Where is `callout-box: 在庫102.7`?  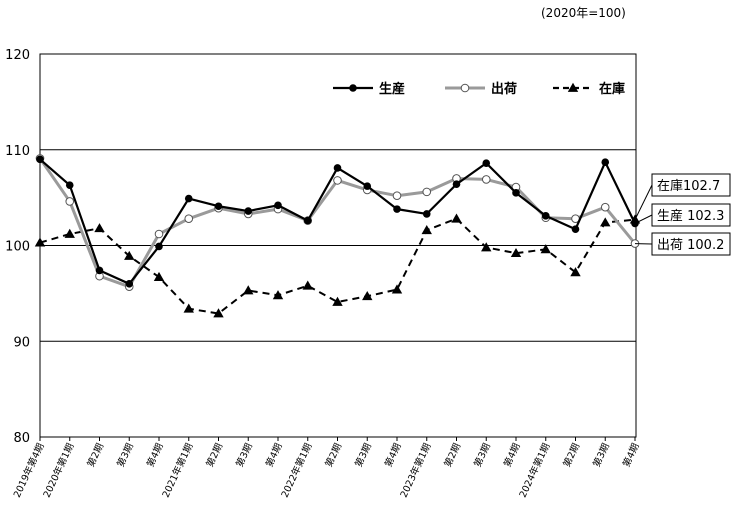
callout-box: 在庫102.7 is located at coordinates (682, 196).